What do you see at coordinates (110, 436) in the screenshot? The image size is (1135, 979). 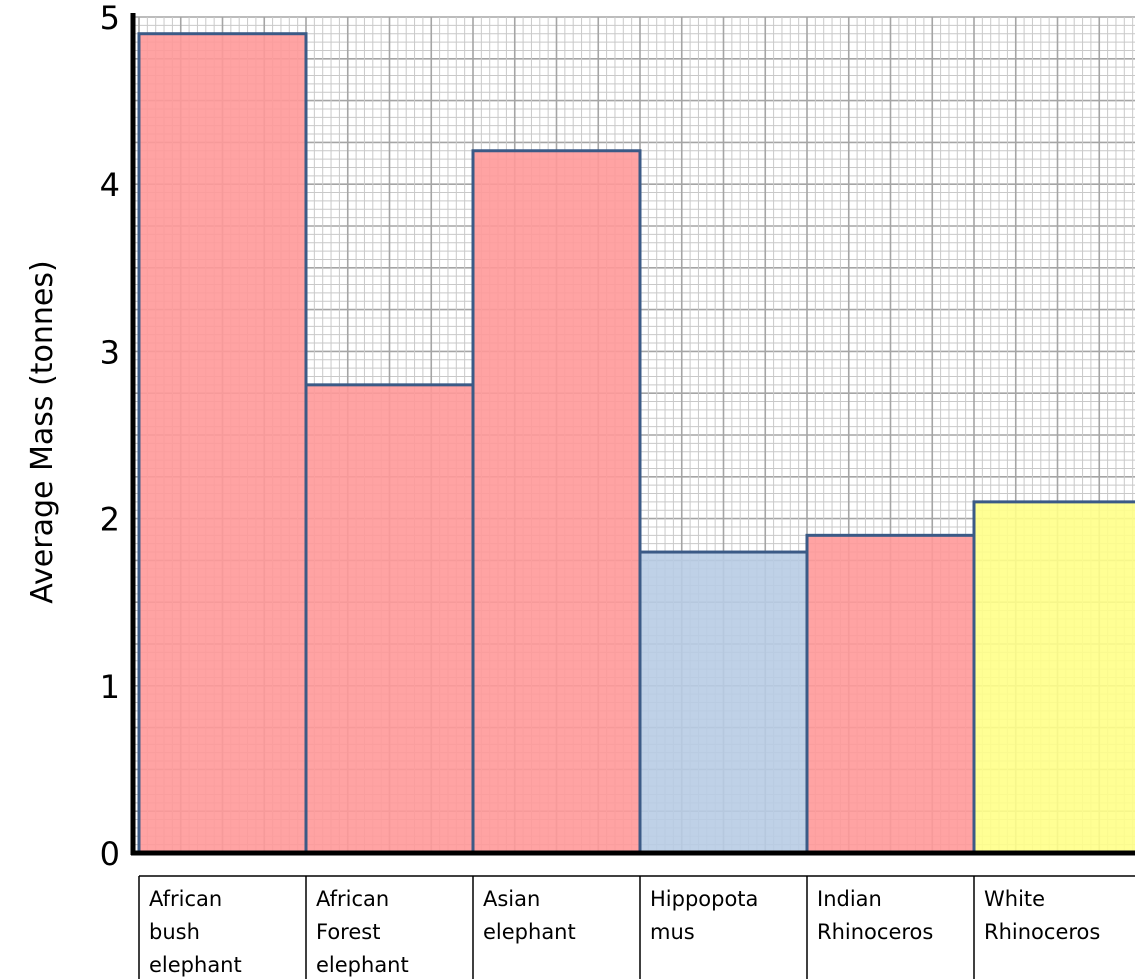 I see `y-tick-labels: 0 1 2 3 4 5` at bounding box center [110, 436].